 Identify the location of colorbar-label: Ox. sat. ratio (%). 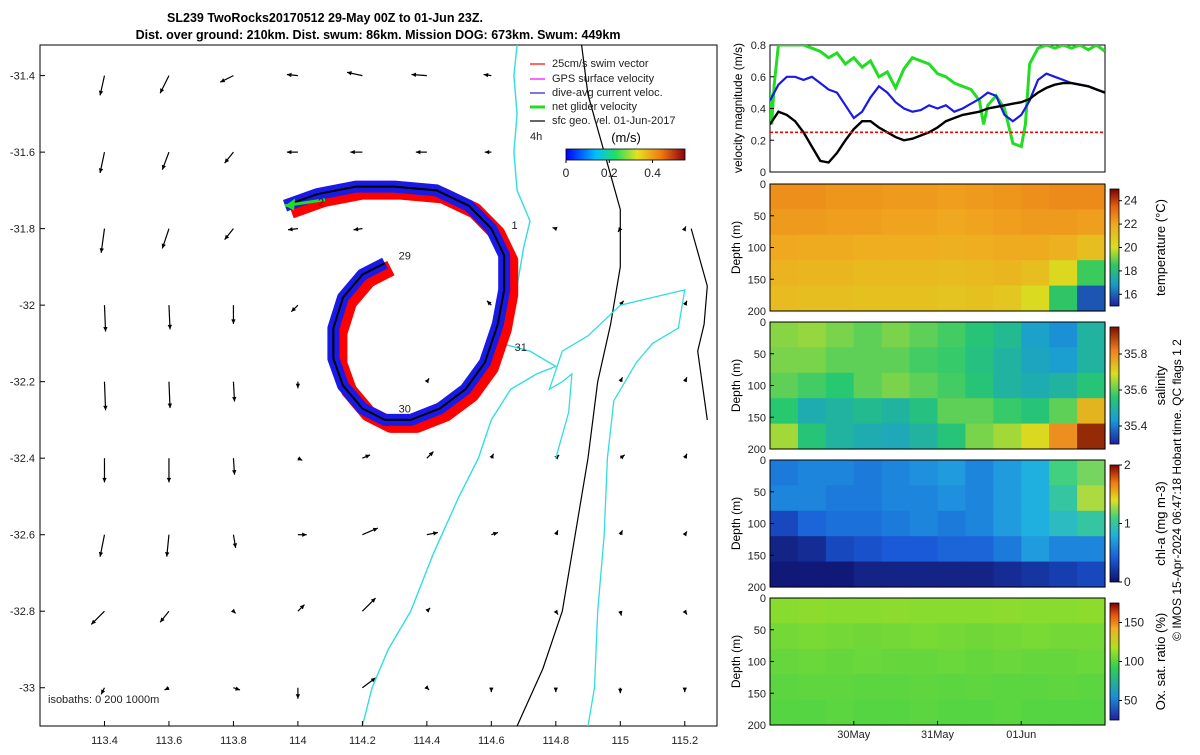
(1160, 662).